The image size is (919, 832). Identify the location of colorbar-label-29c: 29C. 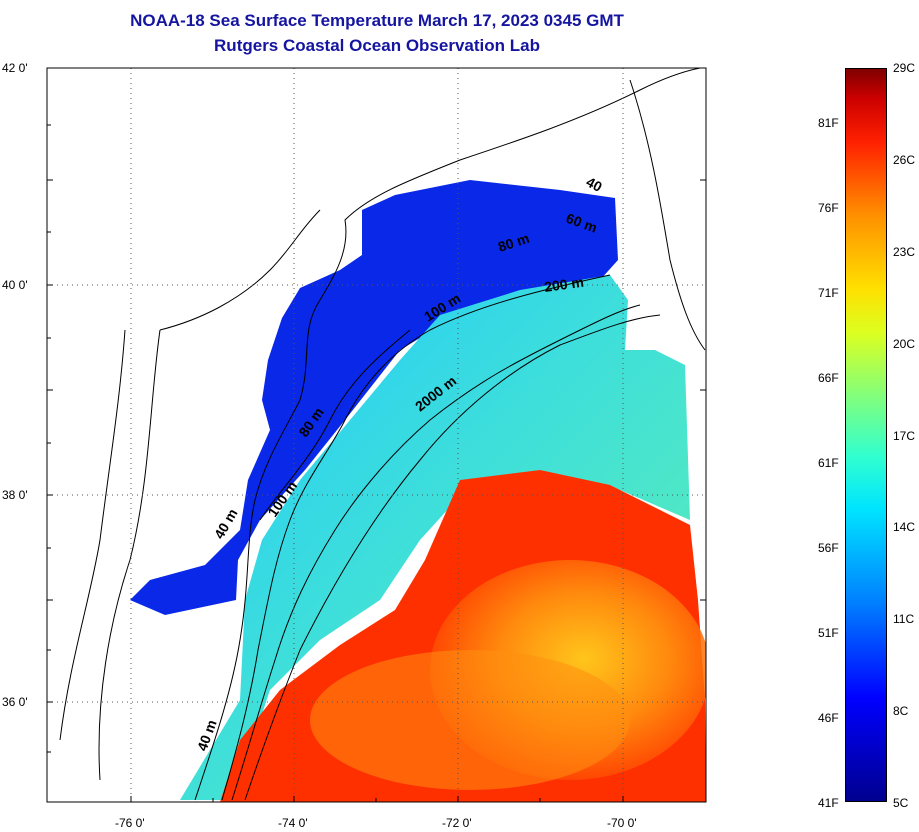
(904, 68).